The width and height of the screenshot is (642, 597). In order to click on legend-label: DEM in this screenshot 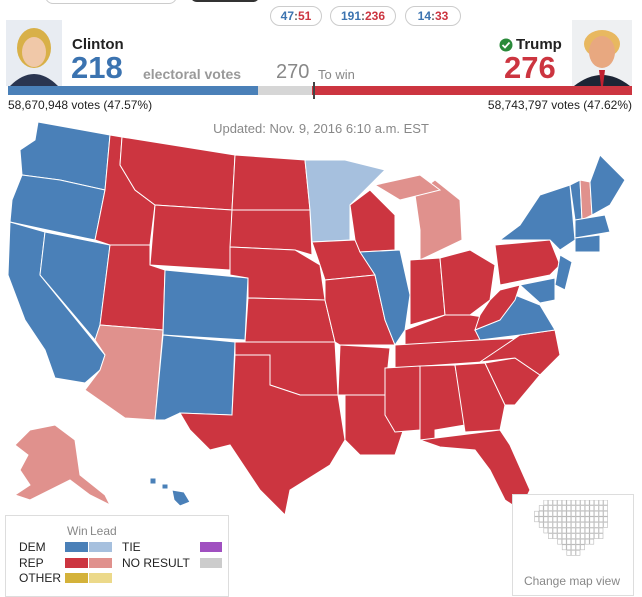, I will do `click(32, 547)`.